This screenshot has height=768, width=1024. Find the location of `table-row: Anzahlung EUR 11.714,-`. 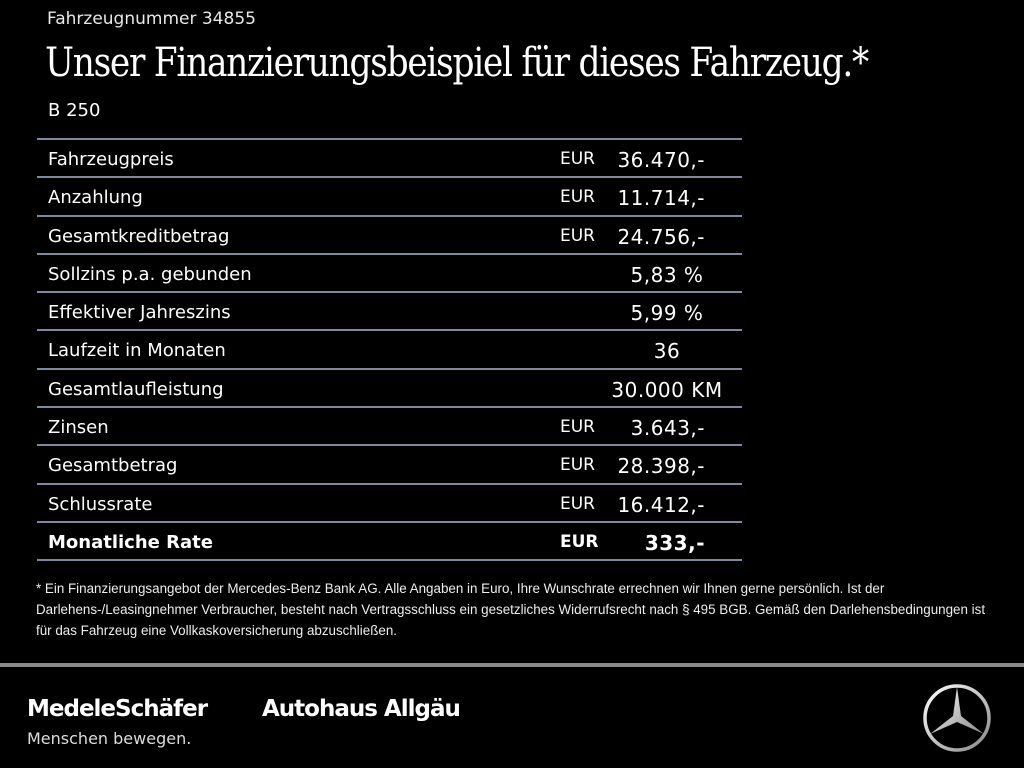

table-row: Anzahlung EUR 11.714,- is located at coordinates (389, 197).